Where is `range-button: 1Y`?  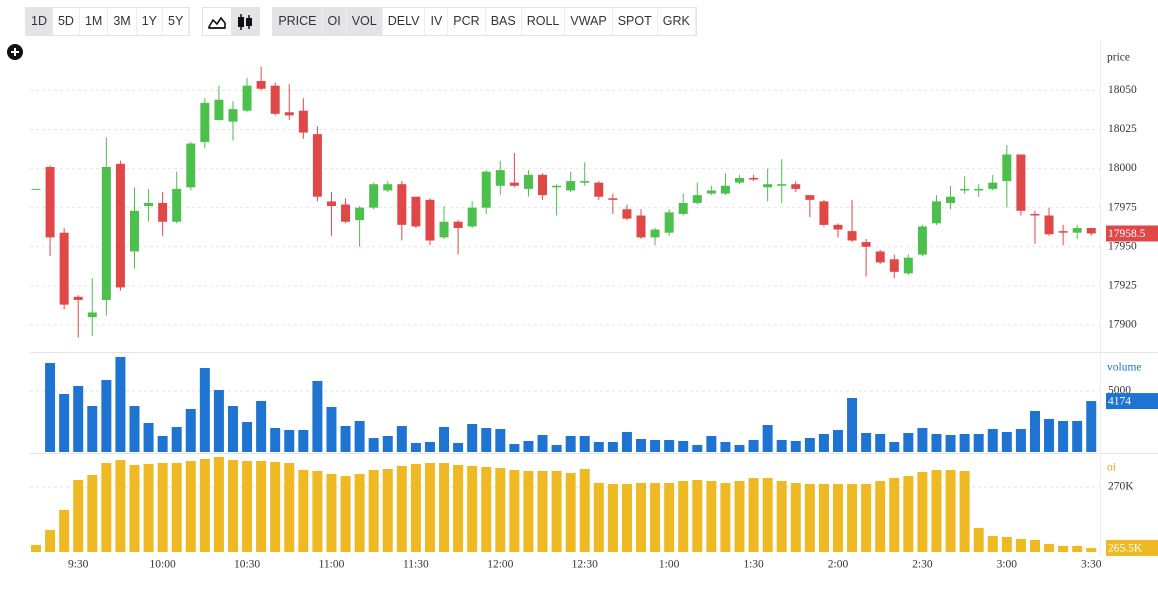
range-button: 1Y is located at coordinates (150, 21).